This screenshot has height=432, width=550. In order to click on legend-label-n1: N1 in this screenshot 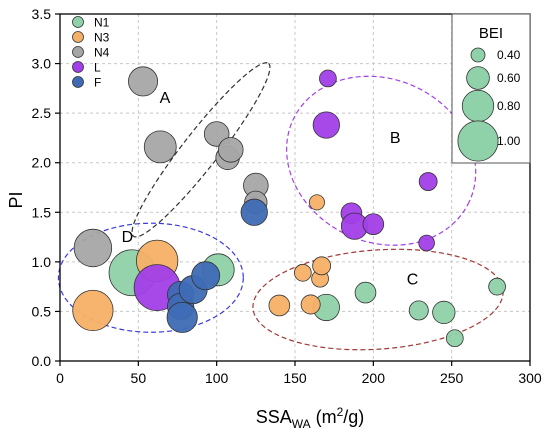, I will do `click(102, 23)`.